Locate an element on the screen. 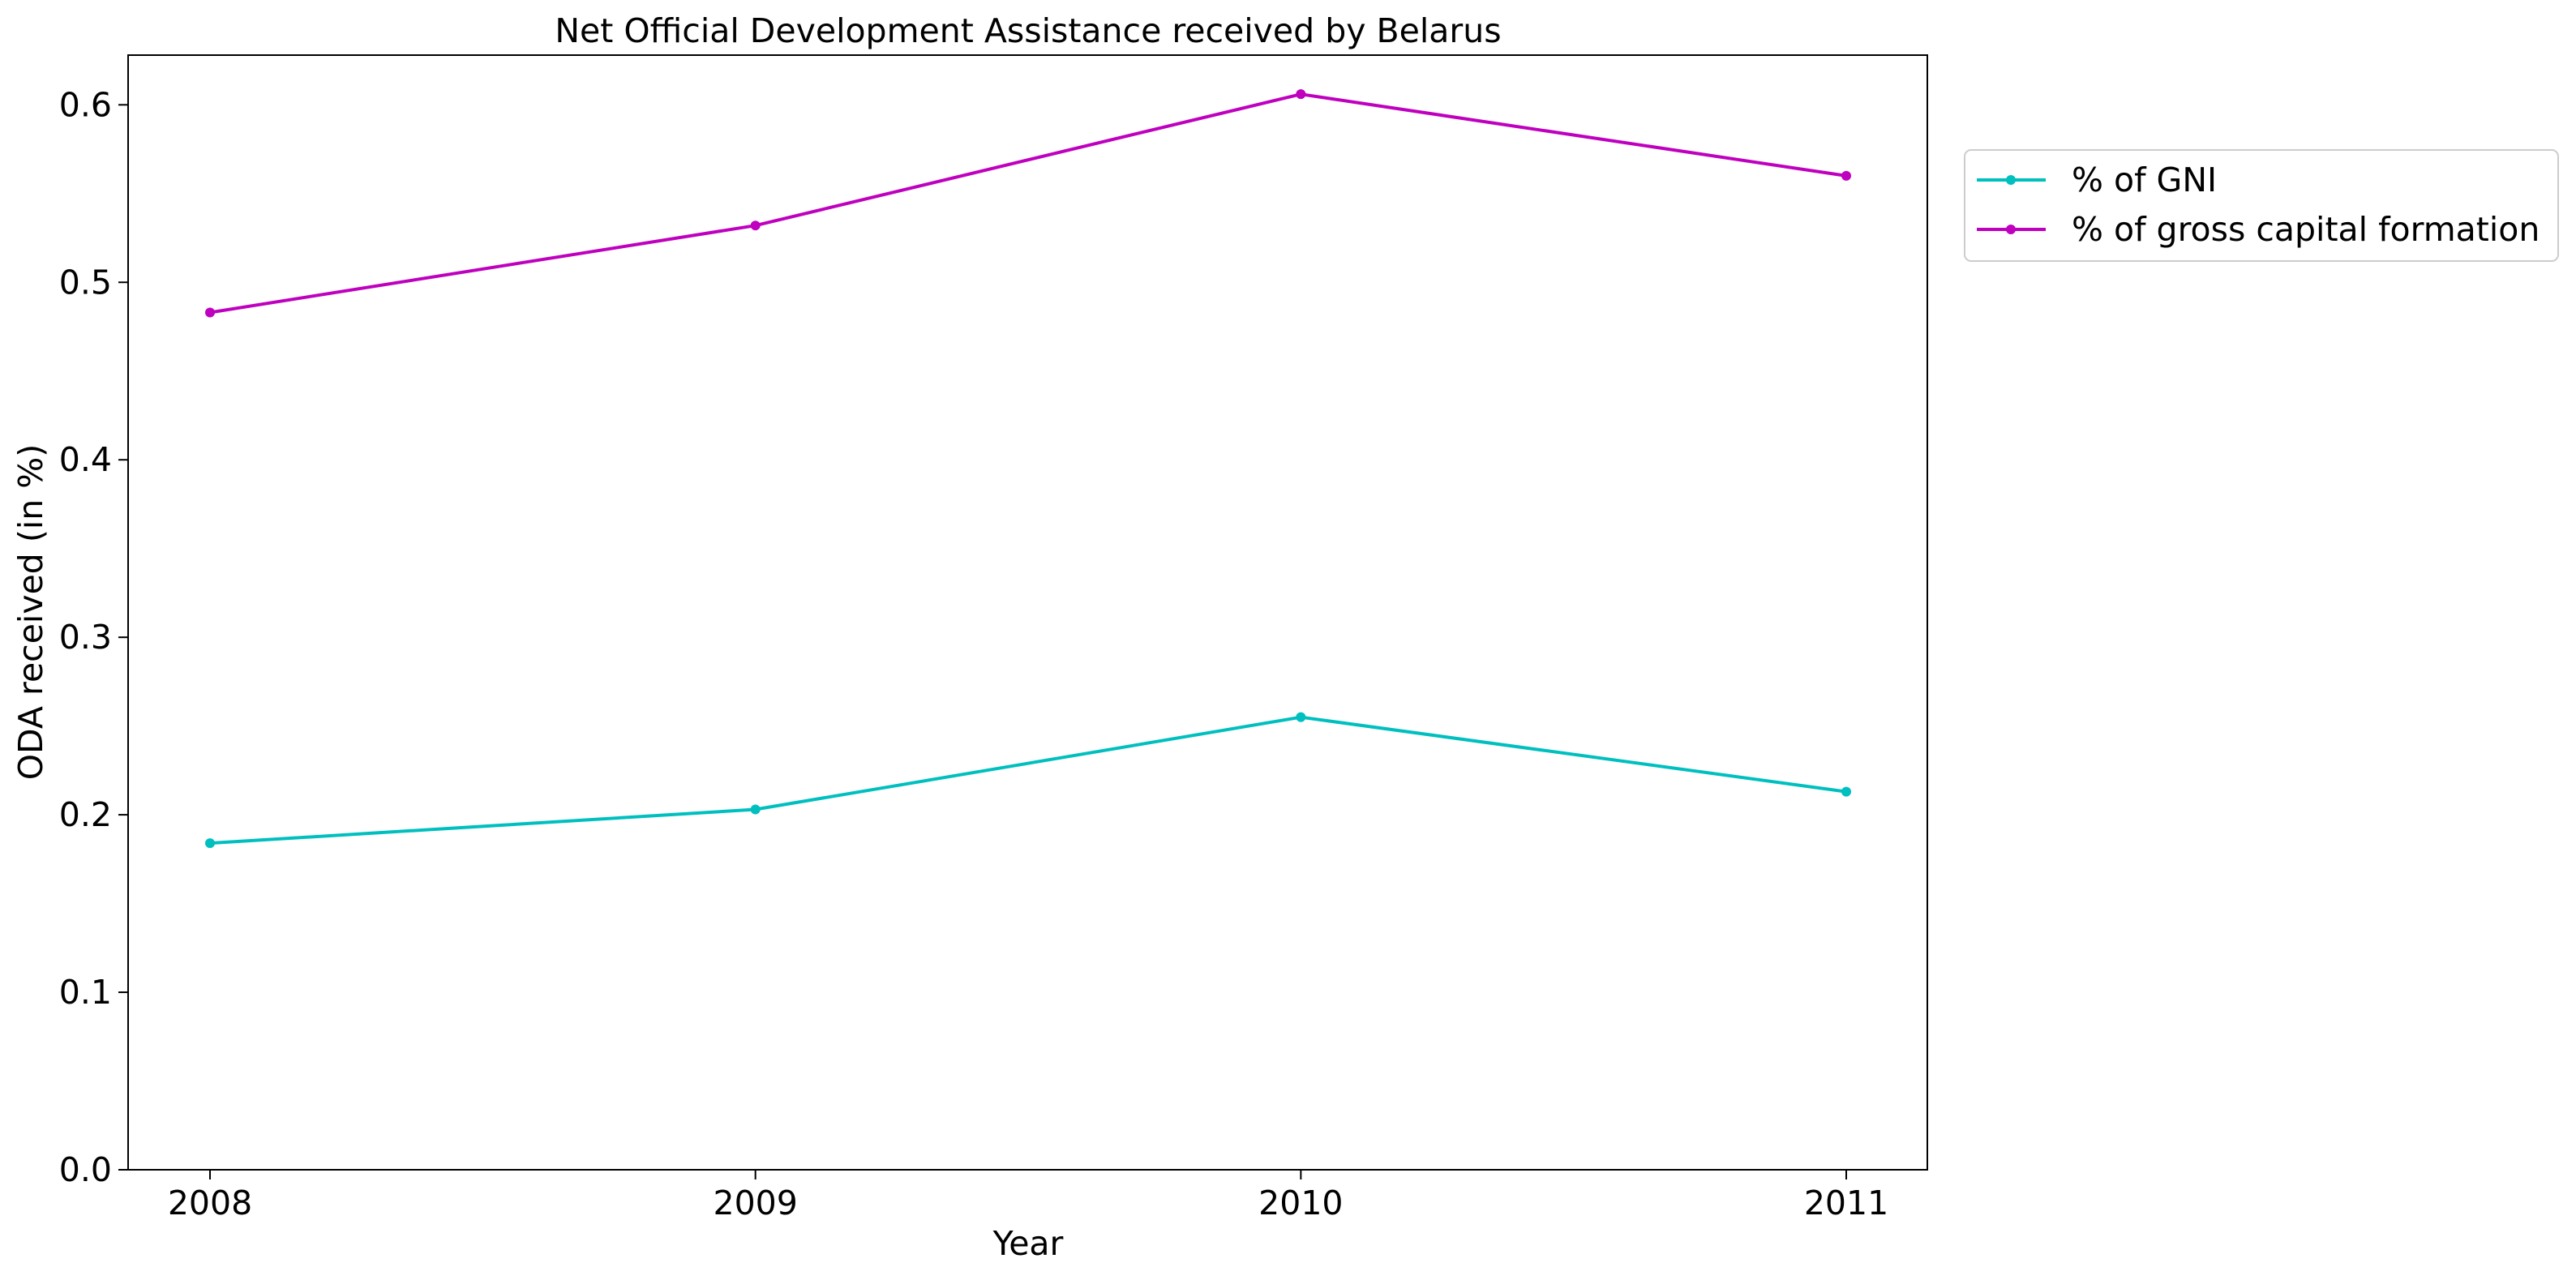  legend-box is located at coordinates (2261, 206).